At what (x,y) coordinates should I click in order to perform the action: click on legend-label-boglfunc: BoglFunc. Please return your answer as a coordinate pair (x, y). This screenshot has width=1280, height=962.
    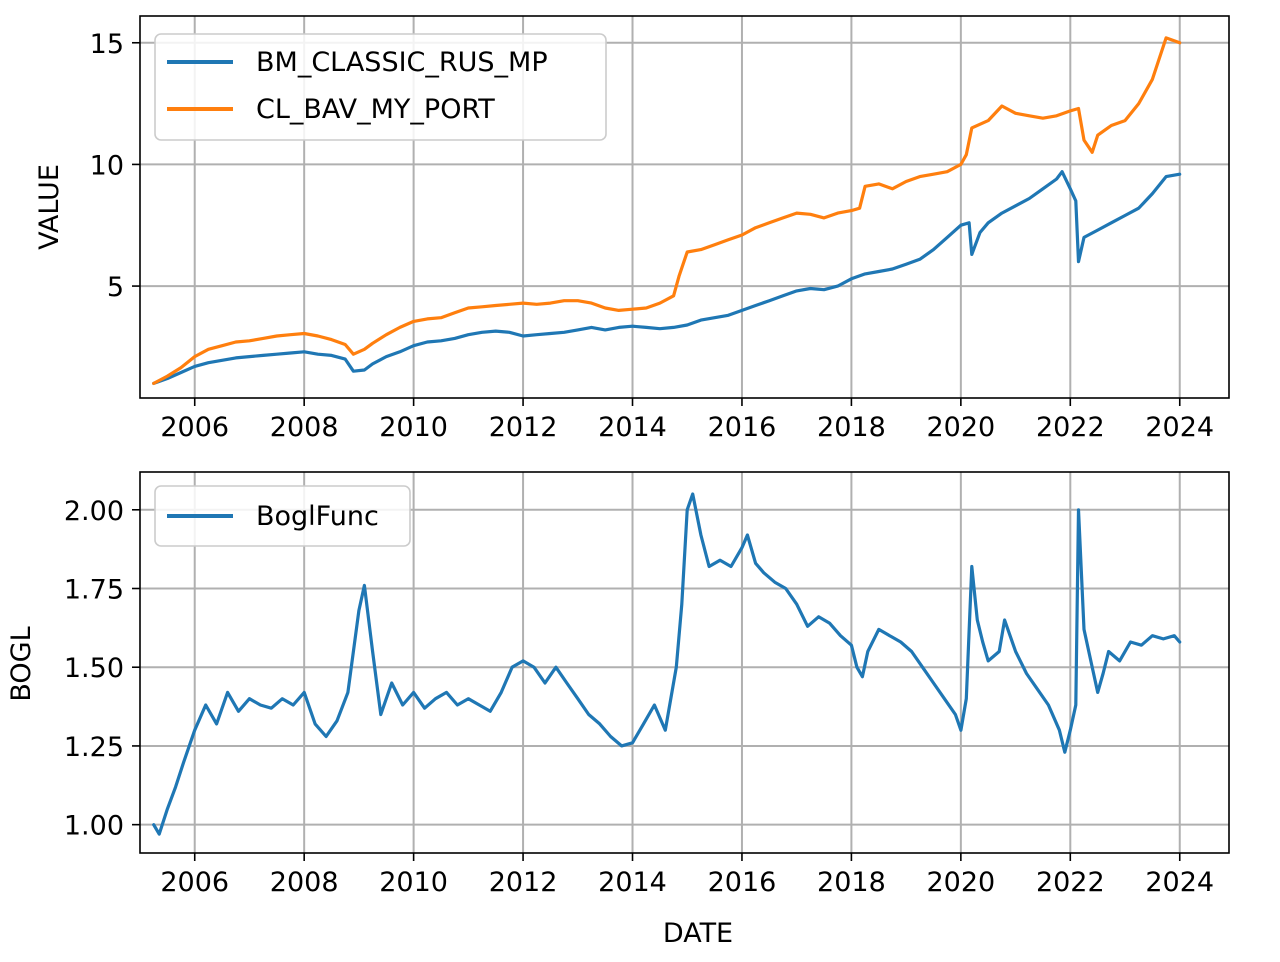
    Looking at the image, I should click on (317, 516).